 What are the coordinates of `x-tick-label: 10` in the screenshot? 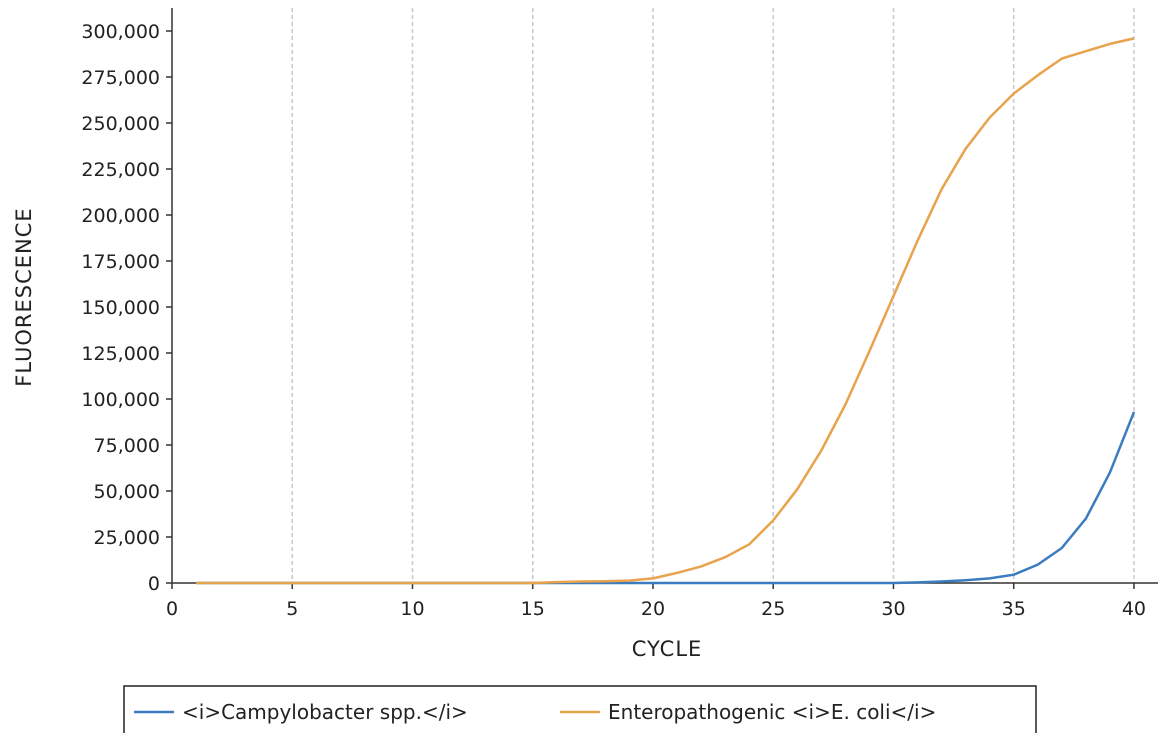 It's located at (412, 609).